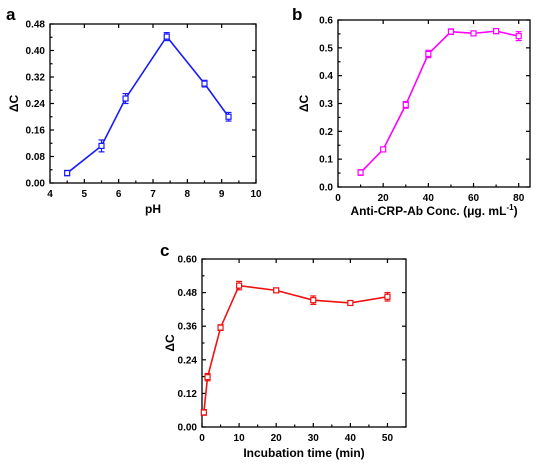 Image resolution: width=550 pixels, height=466 pixels. I want to click on x-tick-label: 60, so click(474, 198).